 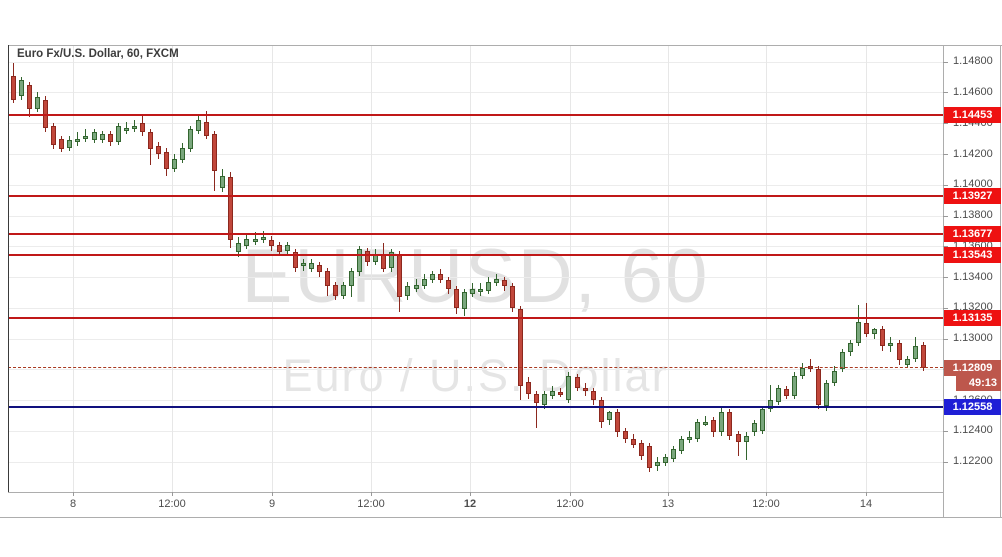 I want to click on price-tick-label: 1.12400, so click(x=973, y=430).